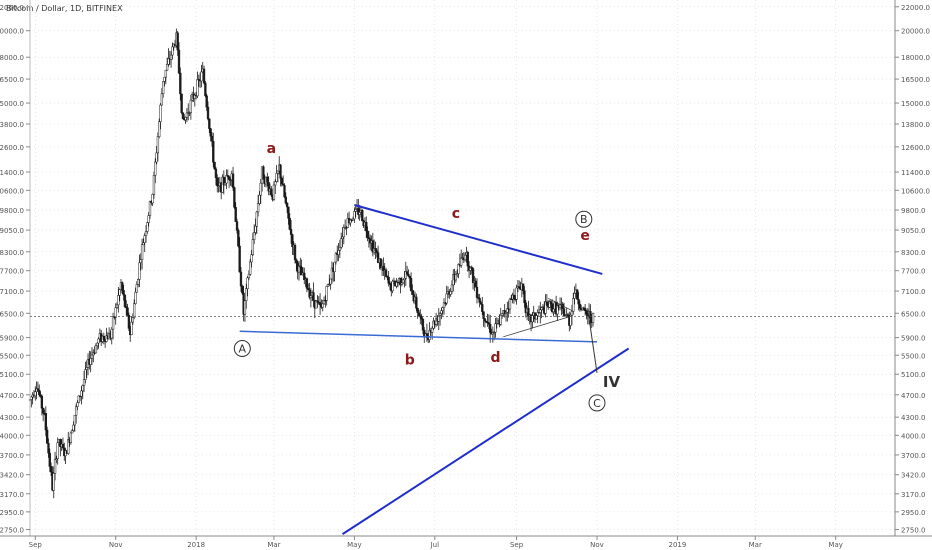  I want to click on y-tick-label-left: 5100.0, so click(12, 375).